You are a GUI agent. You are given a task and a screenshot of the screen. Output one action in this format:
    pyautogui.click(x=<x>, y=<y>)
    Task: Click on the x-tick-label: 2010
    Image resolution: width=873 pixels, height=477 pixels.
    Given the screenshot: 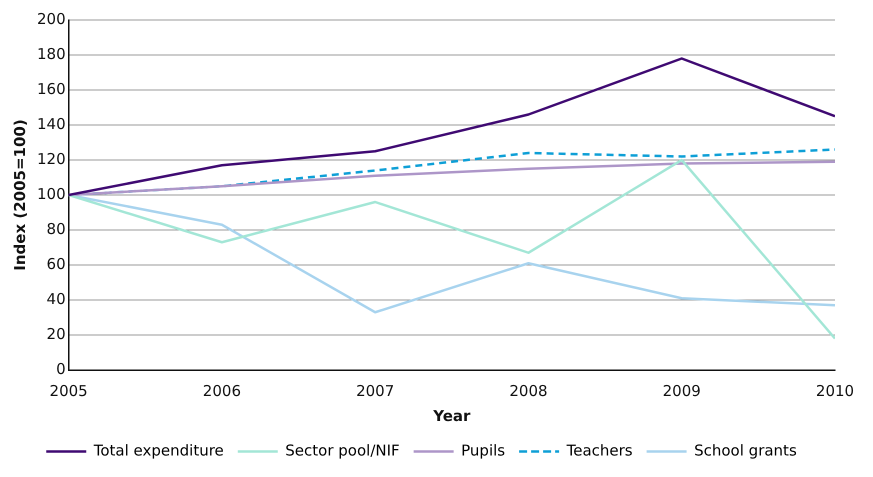 What is the action you would take?
    pyautogui.click(x=835, y=391)
    